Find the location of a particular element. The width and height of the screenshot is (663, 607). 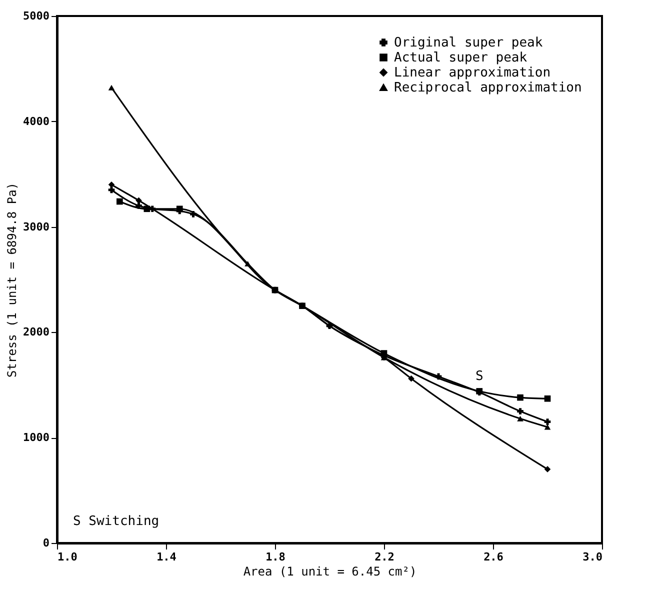

legend-label: Reciprocal approximation is located at coordinates (488, 88).